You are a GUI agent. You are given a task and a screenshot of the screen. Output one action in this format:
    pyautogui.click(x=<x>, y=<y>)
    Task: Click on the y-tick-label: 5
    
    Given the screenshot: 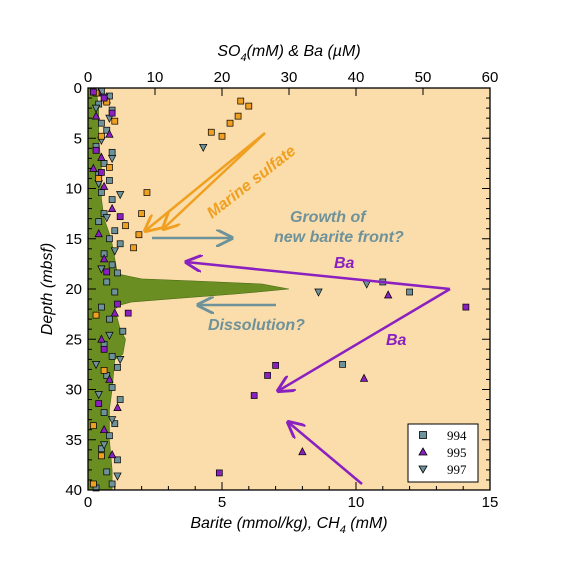 What is the action you would take?
    pyautogui.click(x=78, y=138)
    